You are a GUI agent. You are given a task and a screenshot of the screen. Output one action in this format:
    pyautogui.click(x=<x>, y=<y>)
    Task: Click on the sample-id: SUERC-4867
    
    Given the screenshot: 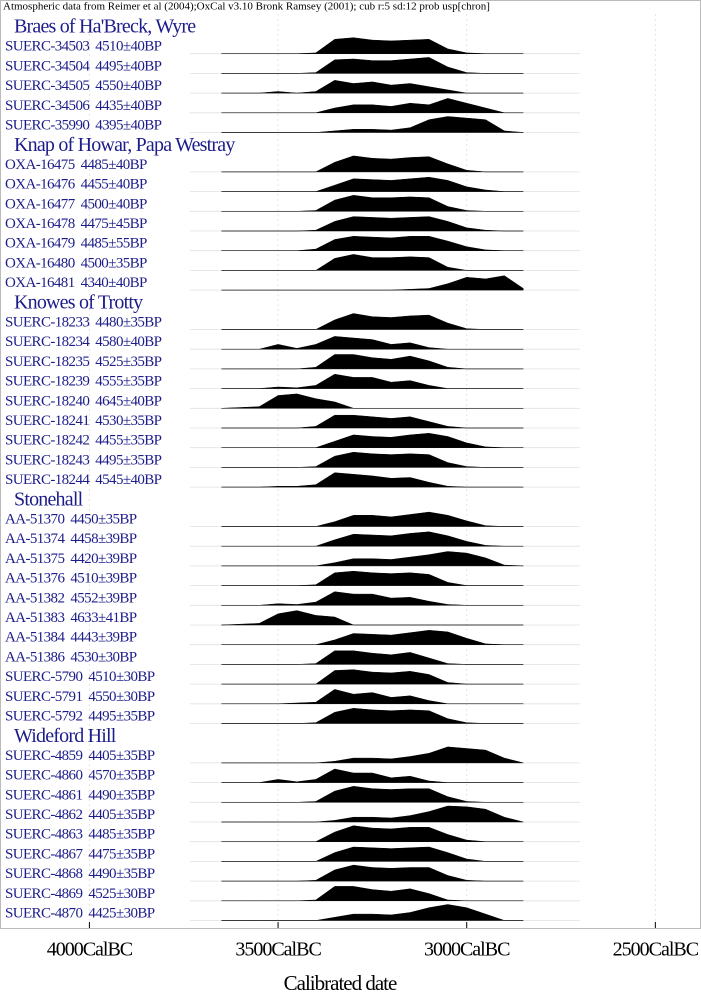 What is the action you would take?
    pyautogui.click(x=44, y=855)
    